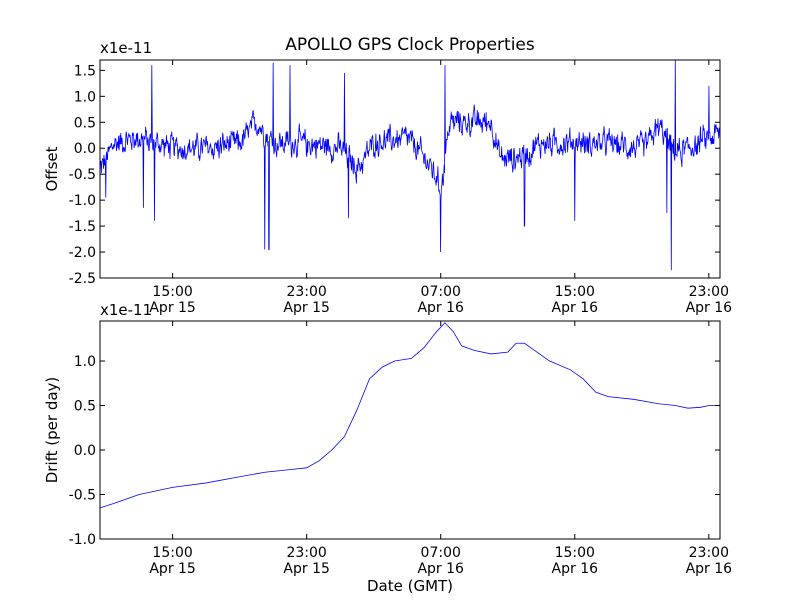  I want to click on offset-x-tick-label-time: 07:00, so click(441, 292).